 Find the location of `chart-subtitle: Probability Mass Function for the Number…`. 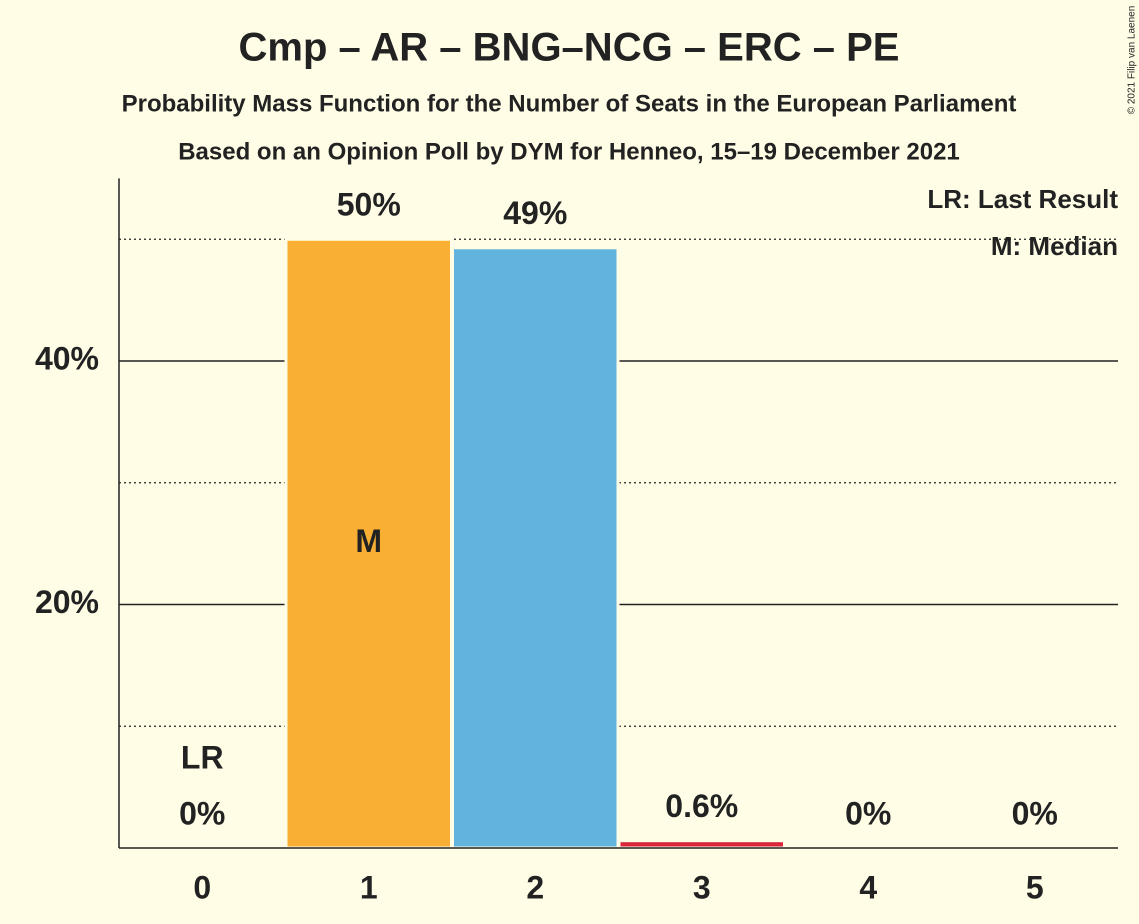

chart-subtitle: Probability Mass Function for the Number… is located at coordinates (569, 103).